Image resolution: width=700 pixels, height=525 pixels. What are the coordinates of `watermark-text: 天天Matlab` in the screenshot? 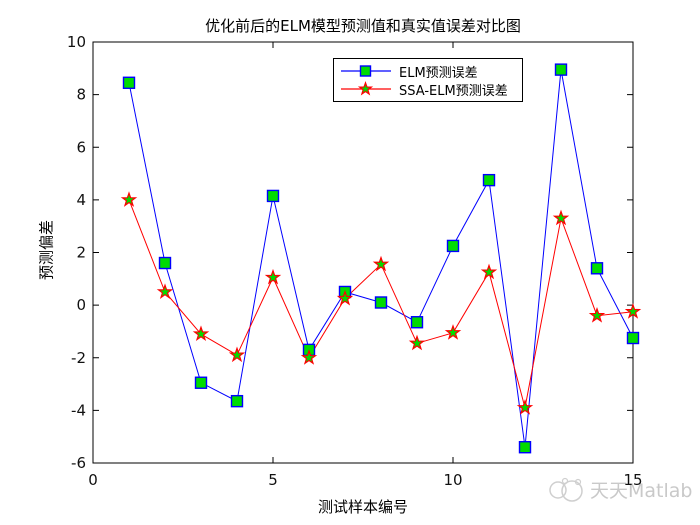 It's located at (641, 490).